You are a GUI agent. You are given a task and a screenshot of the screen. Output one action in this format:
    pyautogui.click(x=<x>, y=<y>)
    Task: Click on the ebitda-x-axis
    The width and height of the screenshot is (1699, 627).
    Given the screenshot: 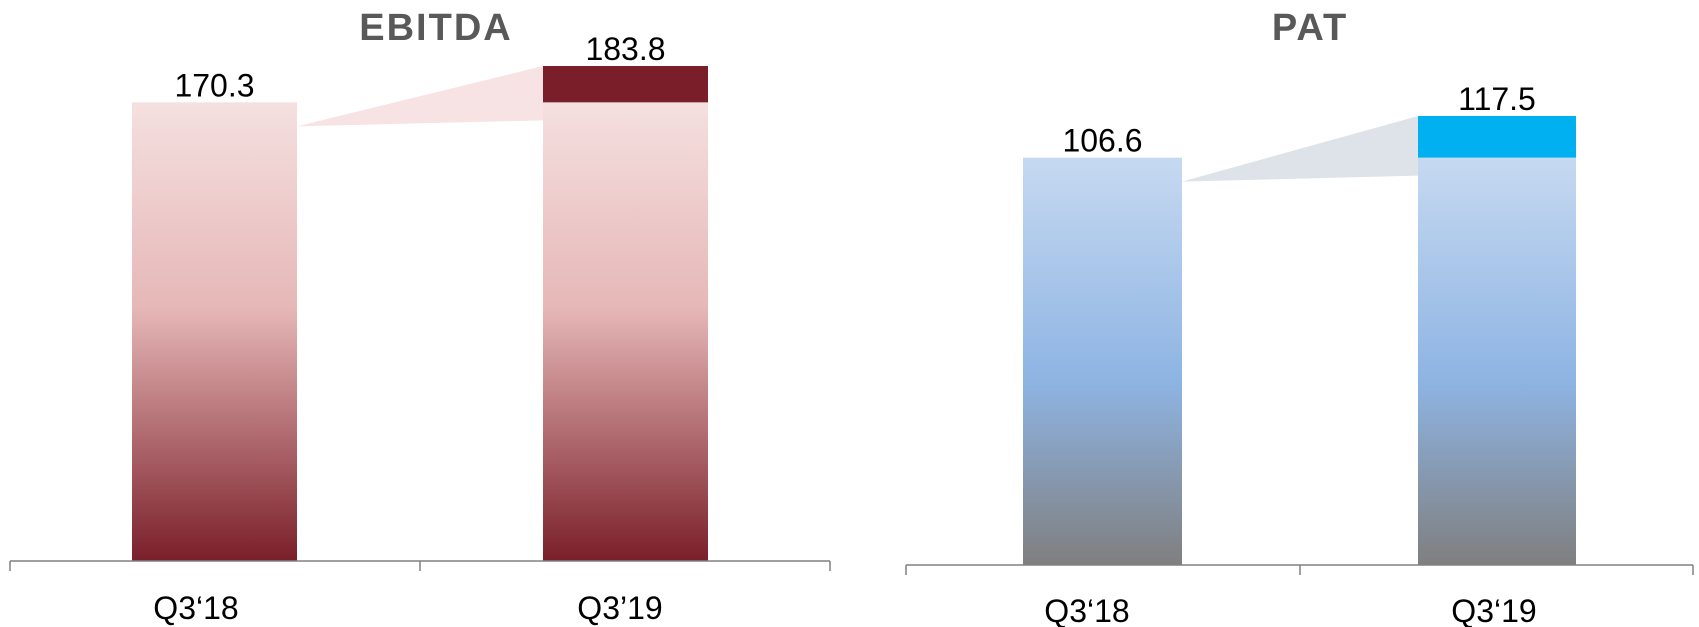 What is the action you would take?
    pyautogui.click(x=420, y=565)
    